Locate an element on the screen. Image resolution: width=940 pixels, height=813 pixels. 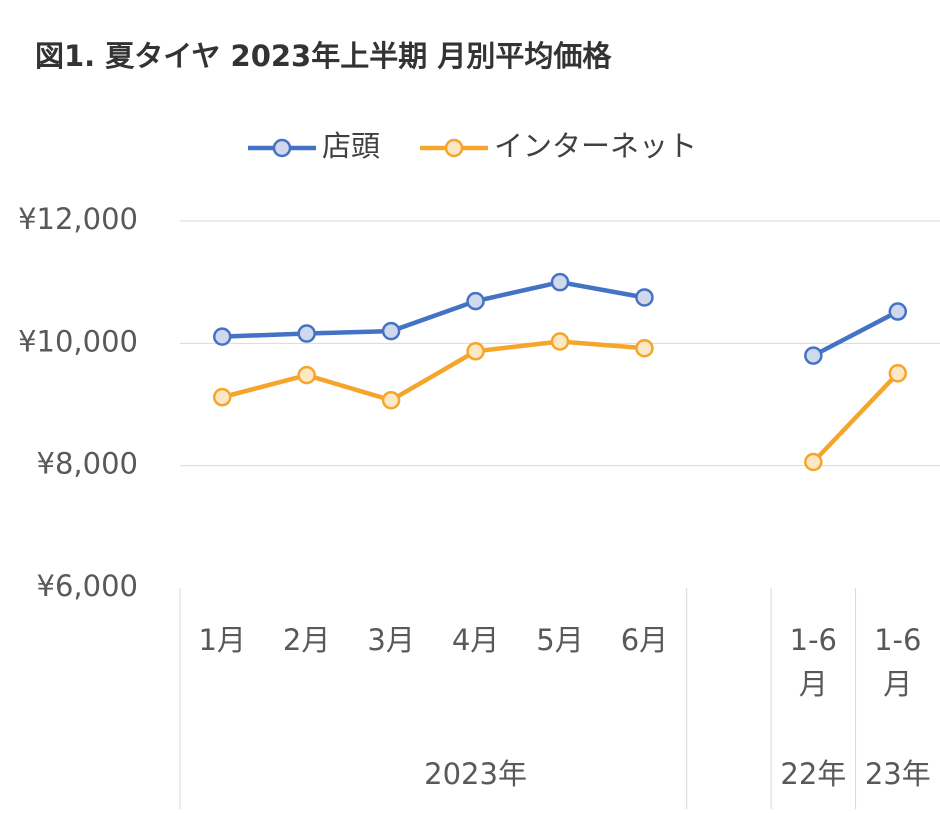
group-label: 2023年 is located at coordinates (475, 774).